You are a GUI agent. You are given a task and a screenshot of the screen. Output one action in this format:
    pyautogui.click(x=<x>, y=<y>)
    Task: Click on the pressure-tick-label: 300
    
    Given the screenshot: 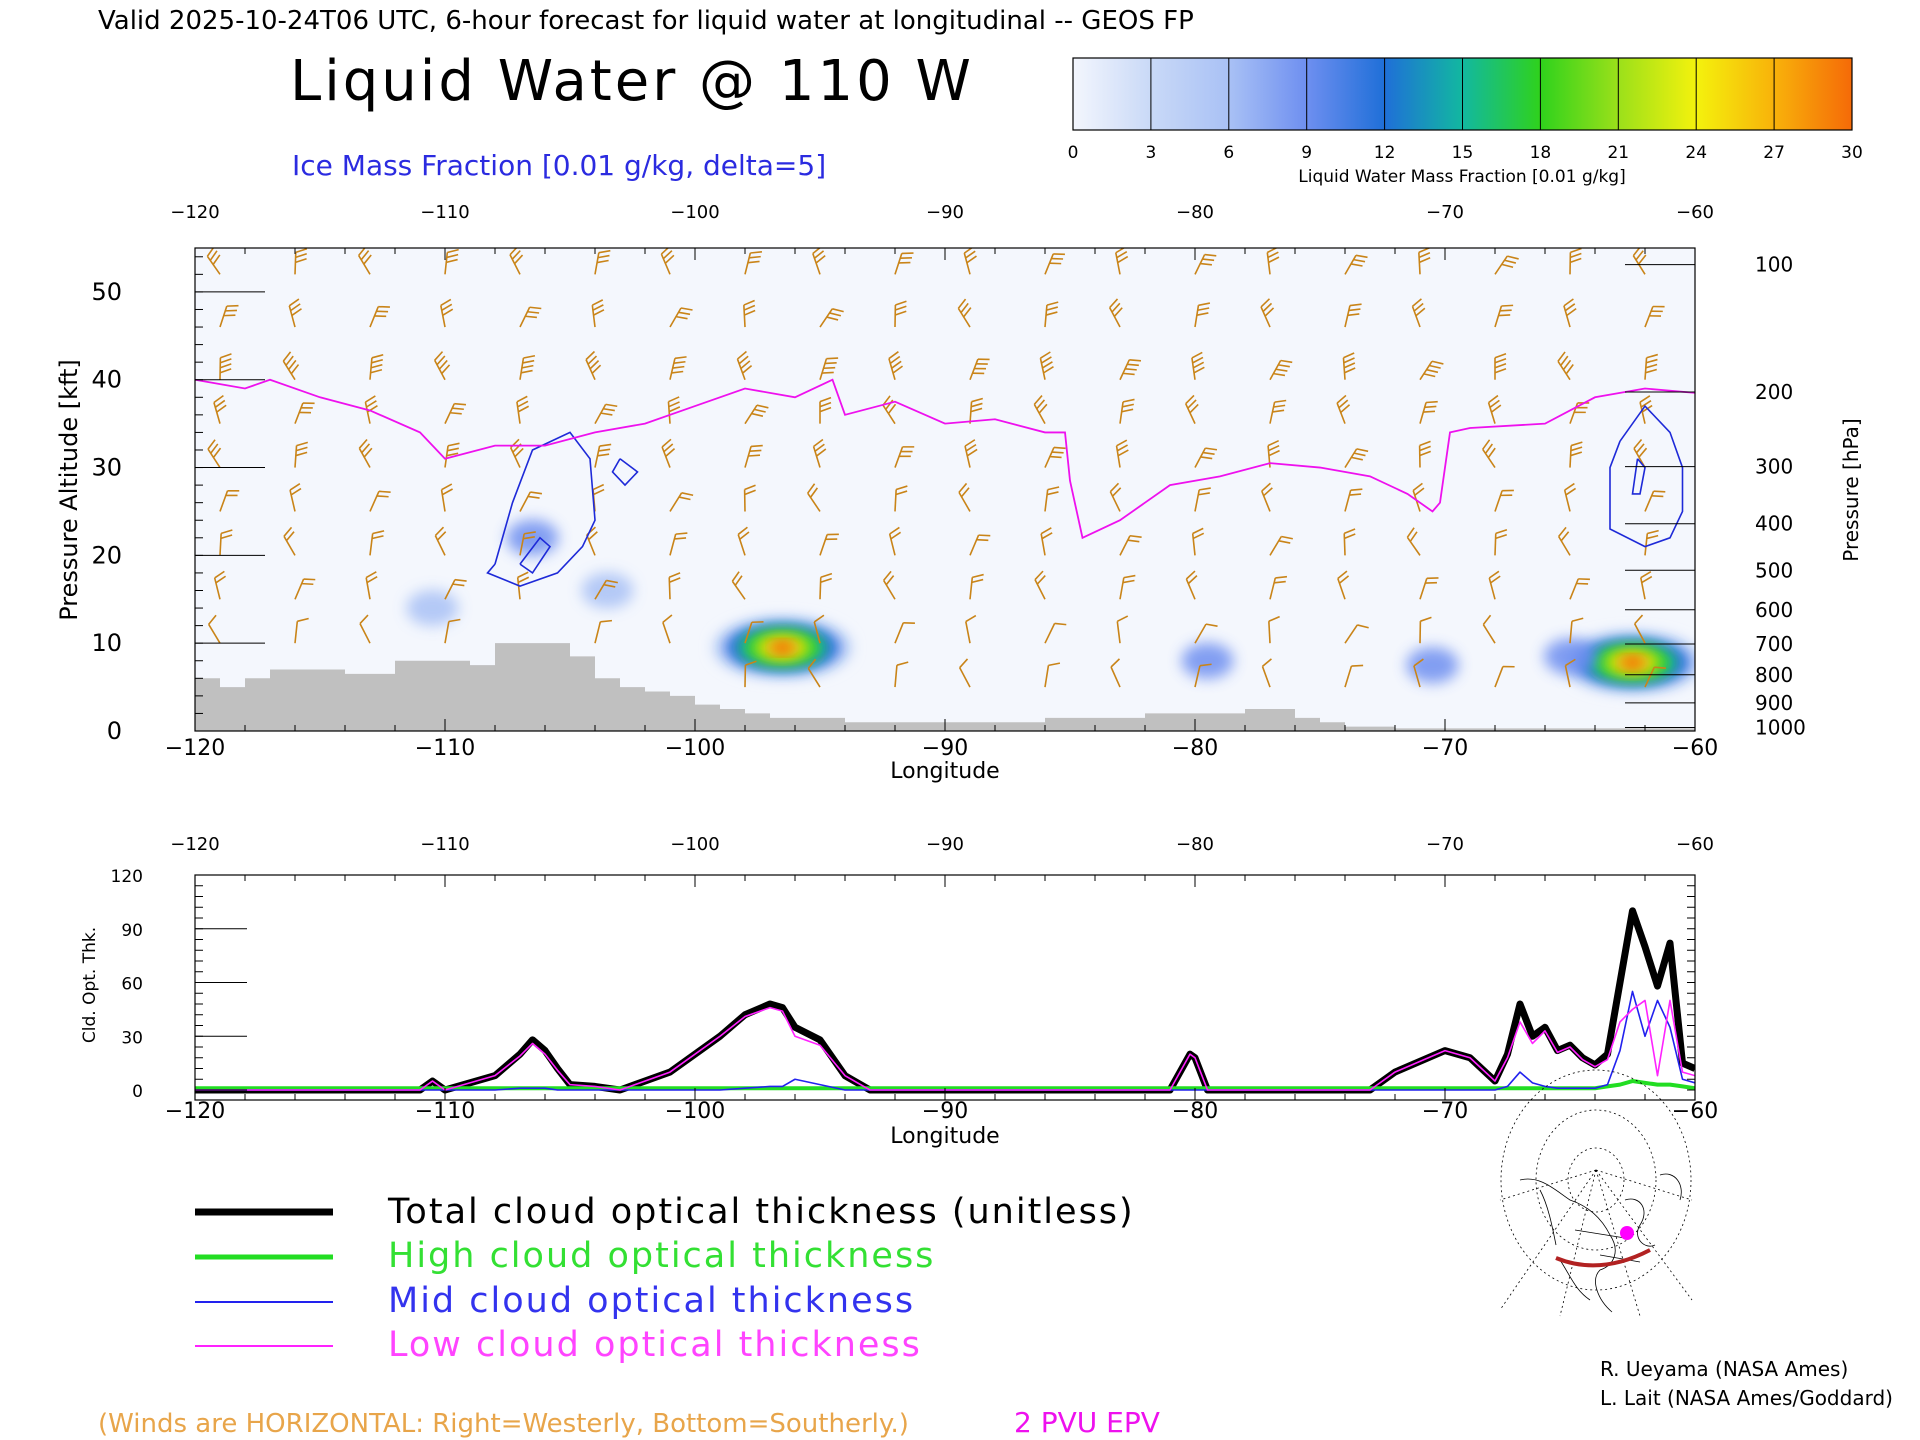 What is the action you would take?
    pyautogui.click(x=1774, y=467)
    